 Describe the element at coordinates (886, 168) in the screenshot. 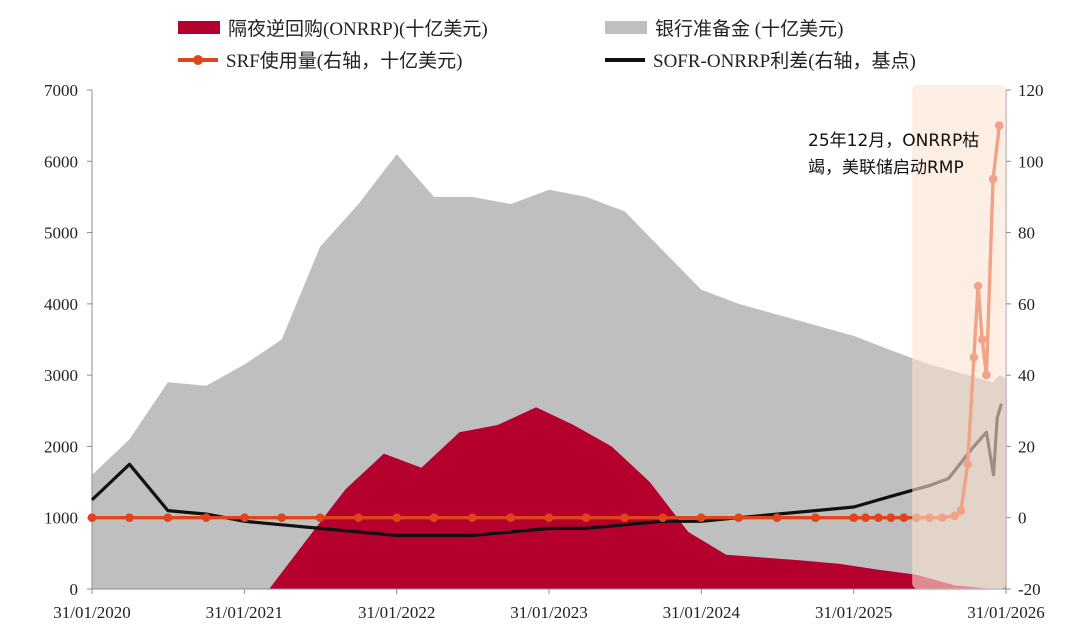

I see `annotation-line-2: 竭，美联储启动RMP` at that location.